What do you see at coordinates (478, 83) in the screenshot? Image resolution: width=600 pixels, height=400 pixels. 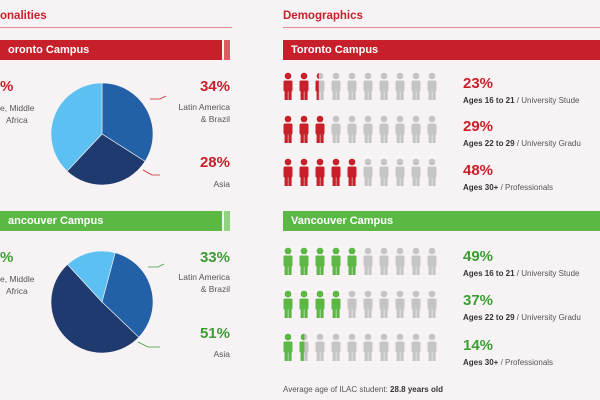 I see `toronto-row-1-pct: 23%` at bounding box center [478, 83].